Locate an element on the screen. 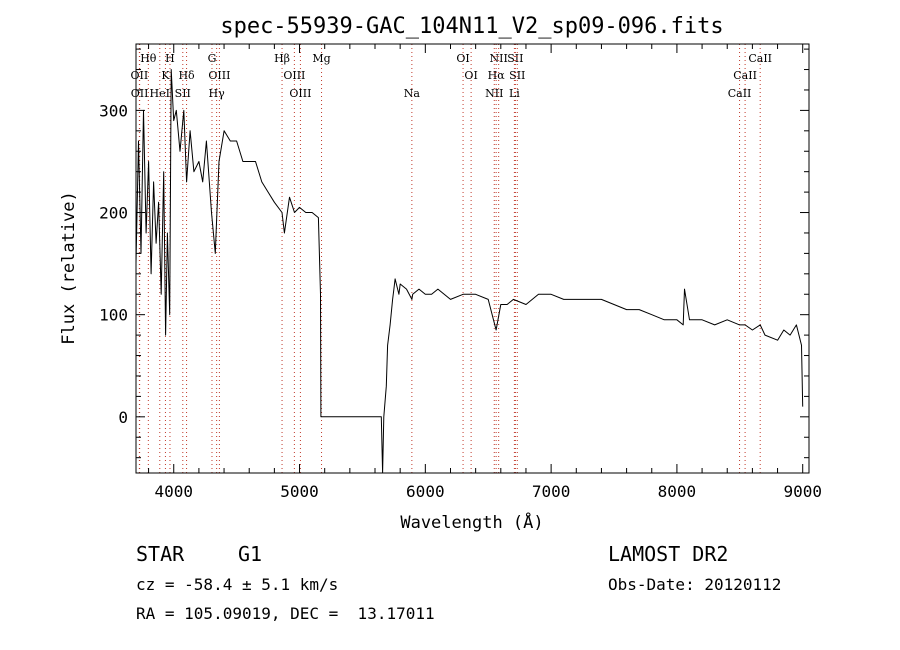  y-tick-label: 100 is located at coordinates (113, 315).